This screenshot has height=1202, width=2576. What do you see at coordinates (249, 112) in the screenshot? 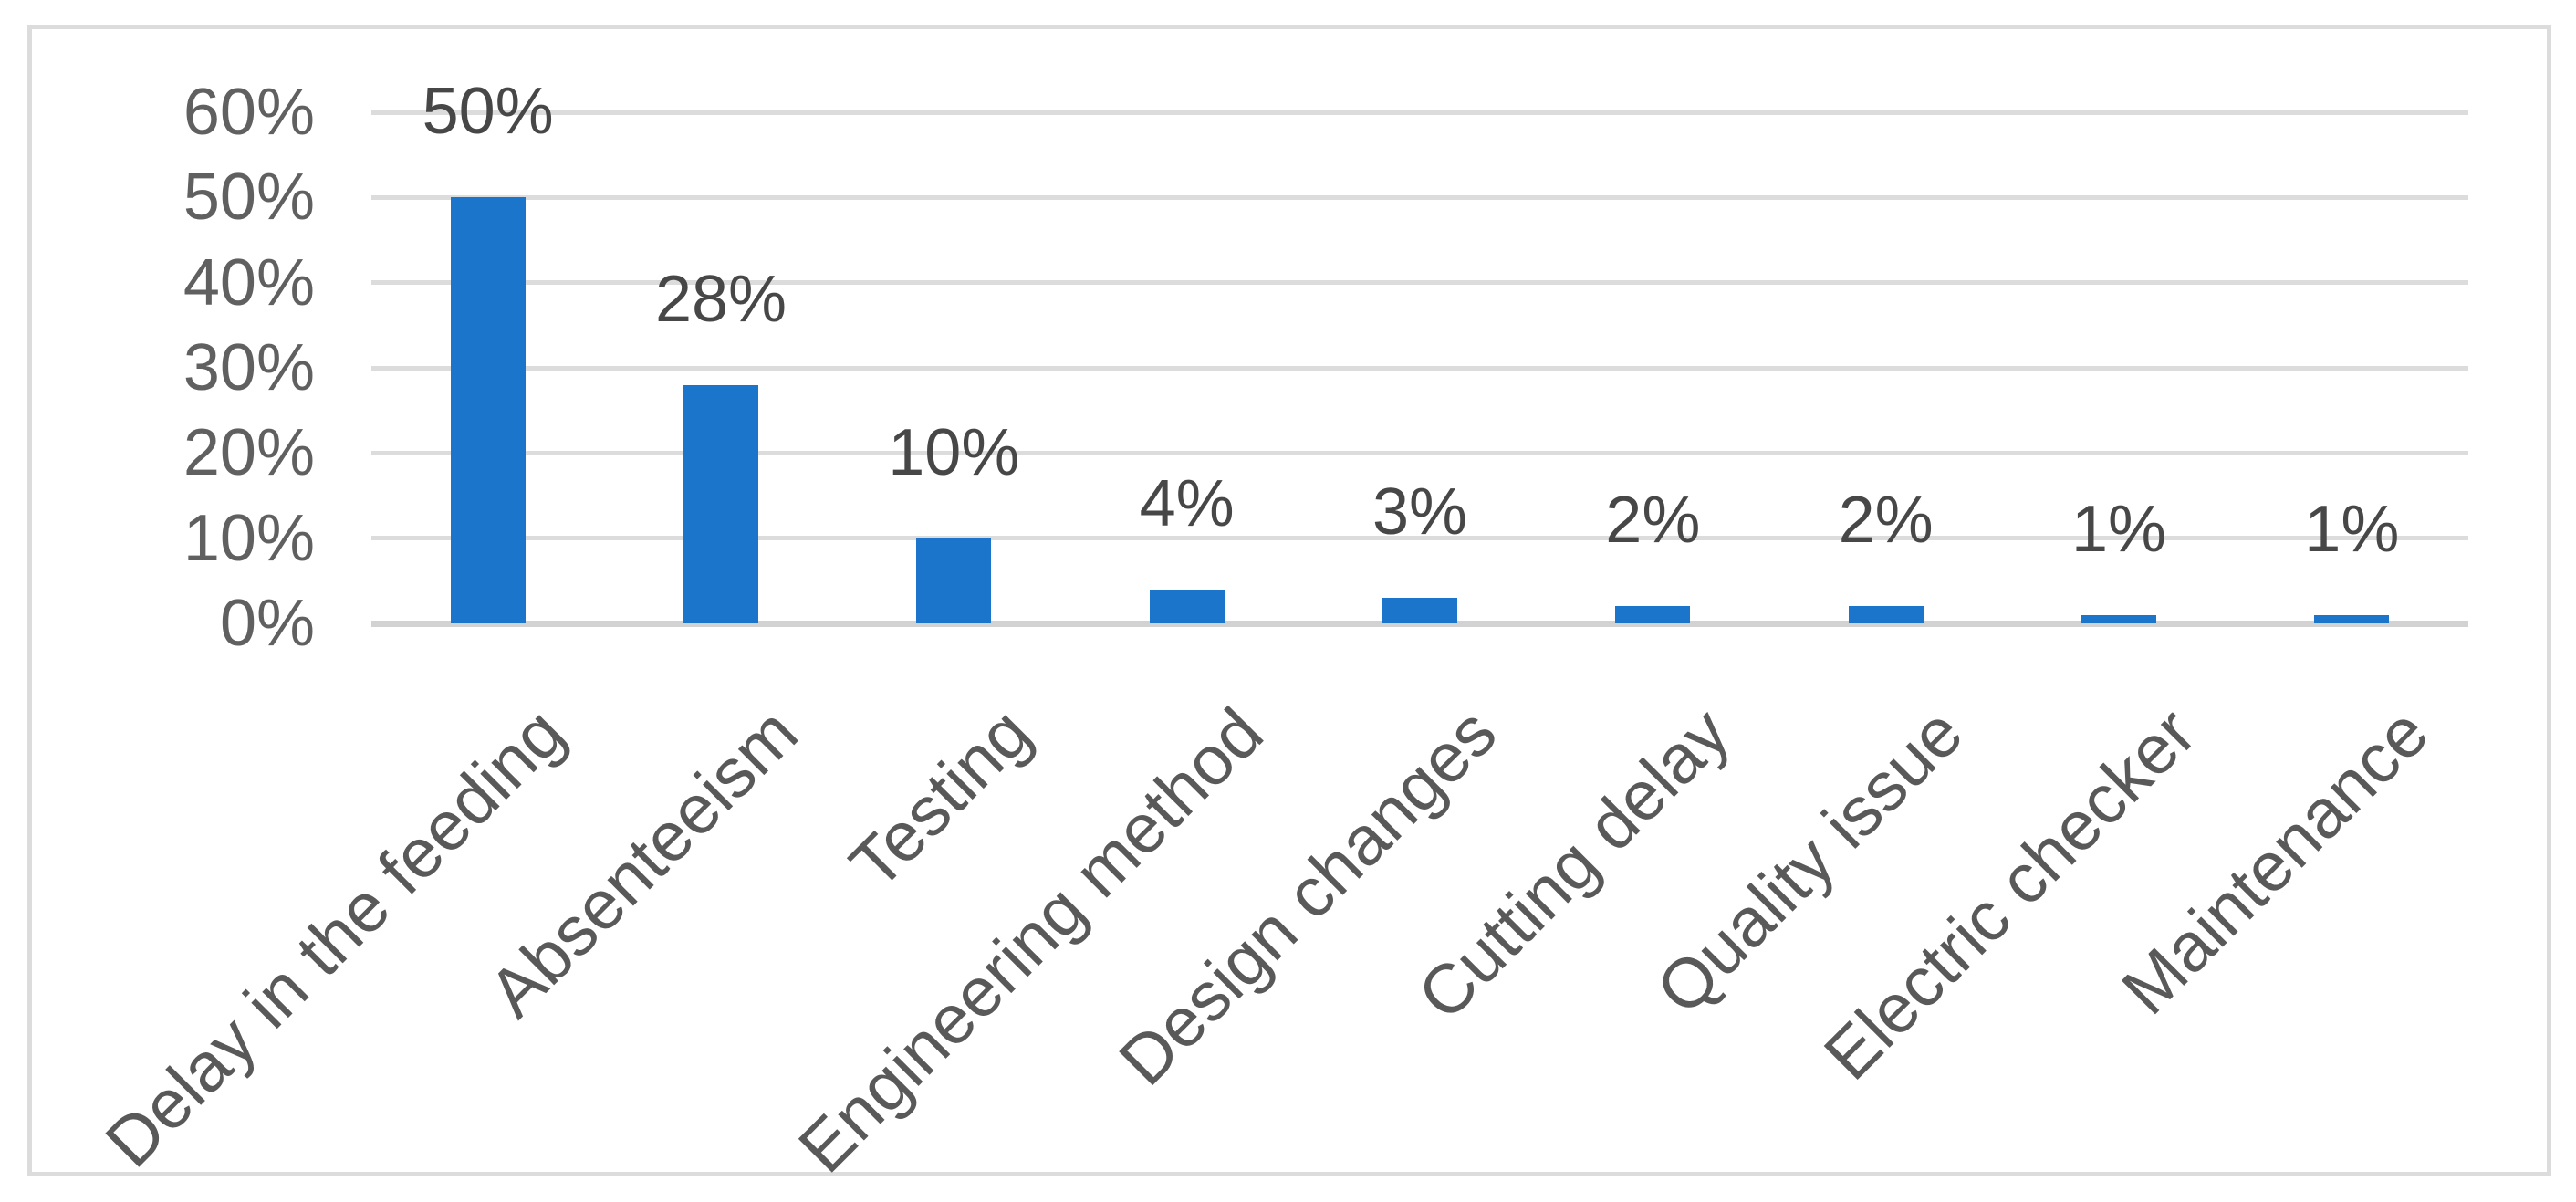
I see `y-tick-label: 60%` at bounding box center [249, 112].